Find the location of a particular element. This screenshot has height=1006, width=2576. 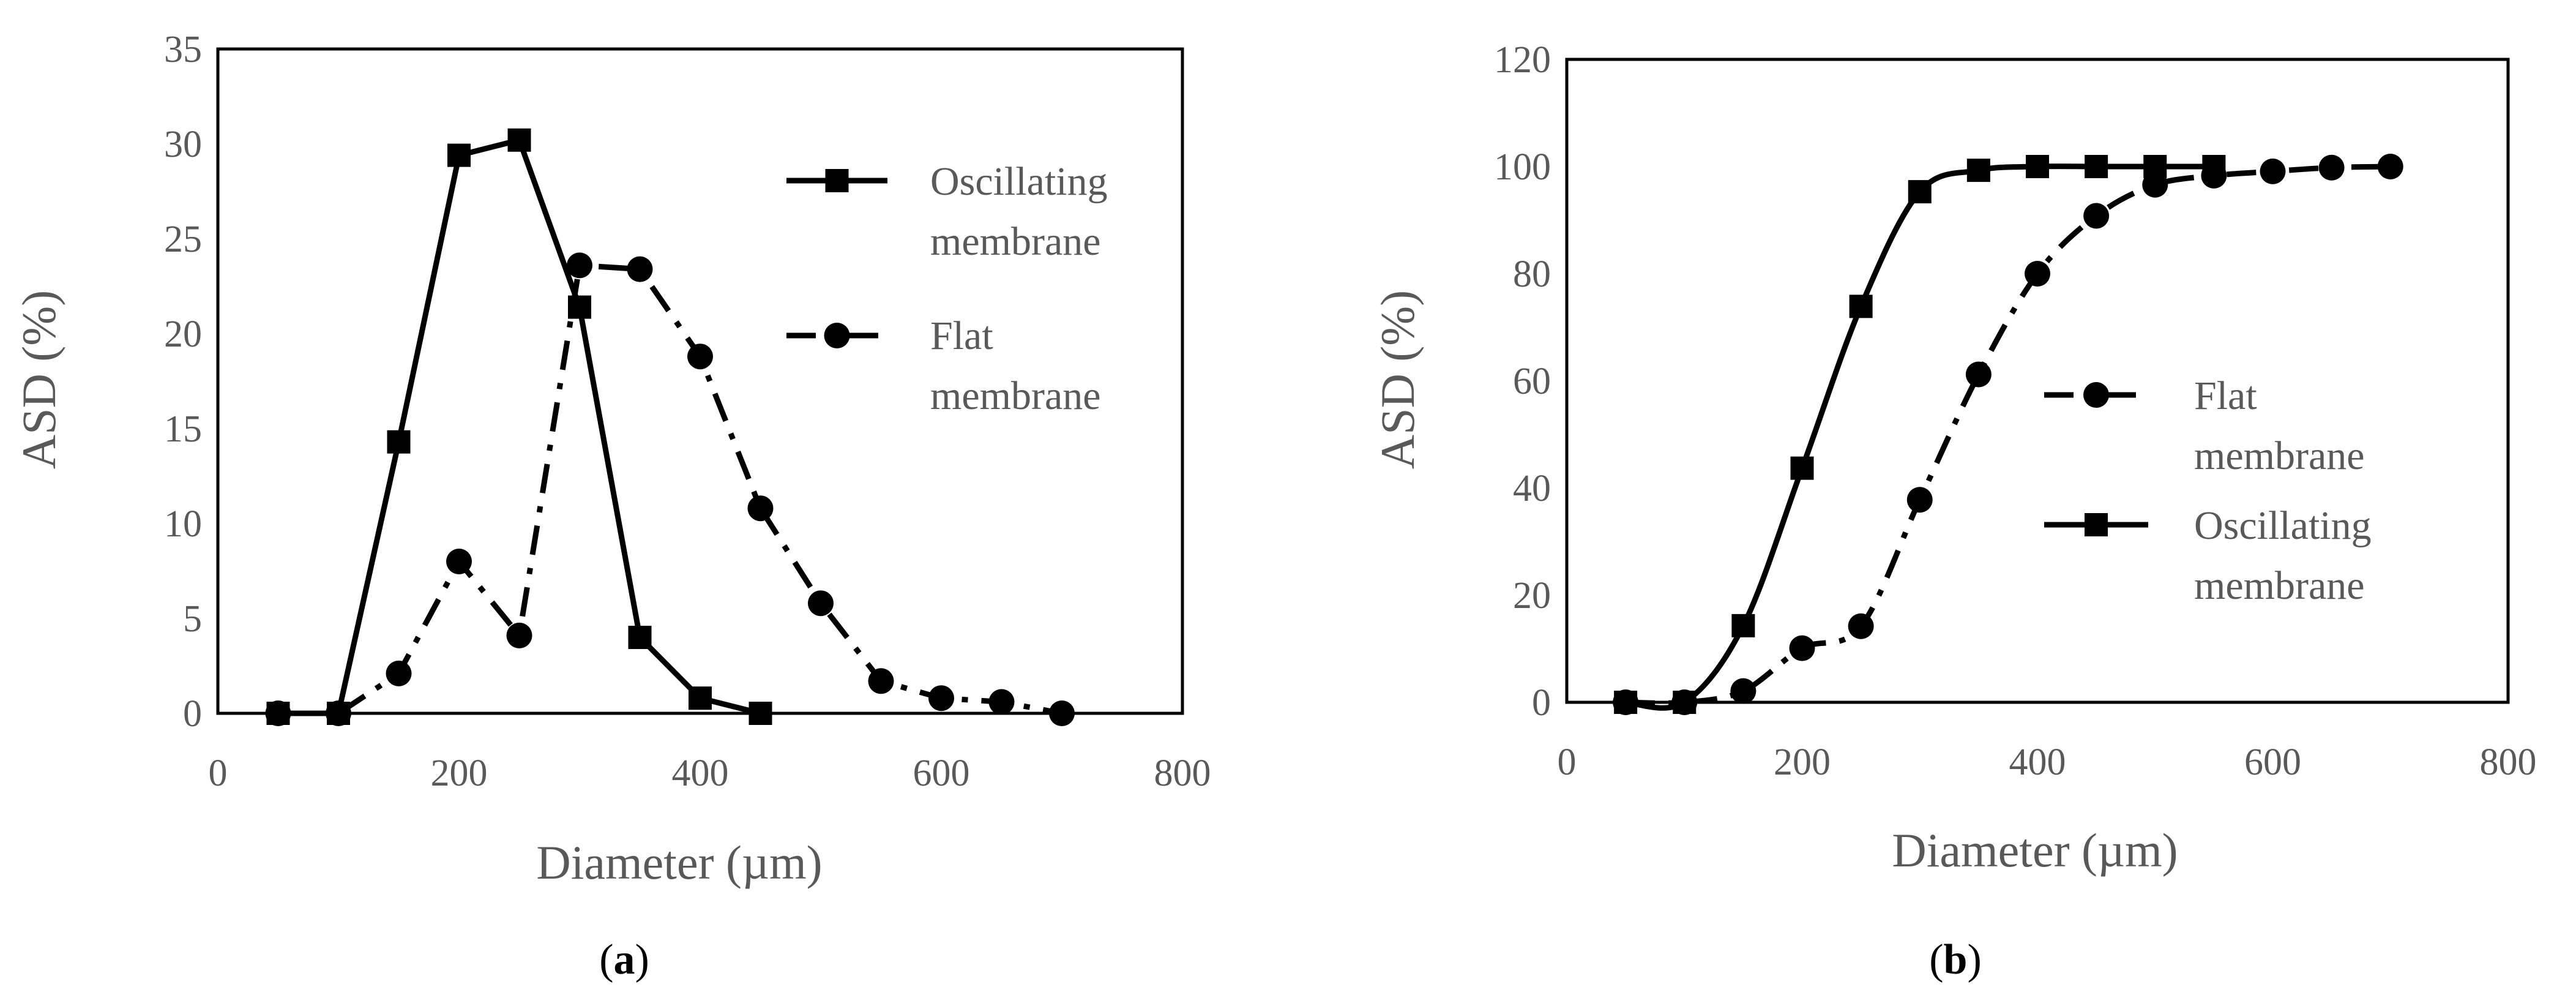

panel-a-legend-entry: Flat membrane is located at coordinates (943, 365).